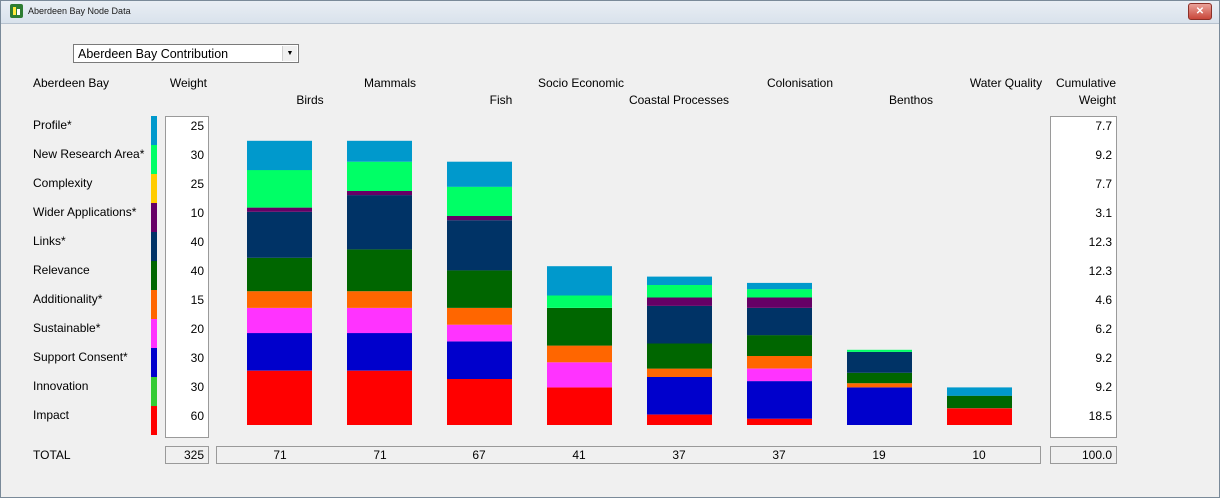 Image resolution: width=1222 pixels, height=500 pixels. Describe the element at coordinates (501, 100) in the screenshot. I see `column-header-fish: Fish` at that location.